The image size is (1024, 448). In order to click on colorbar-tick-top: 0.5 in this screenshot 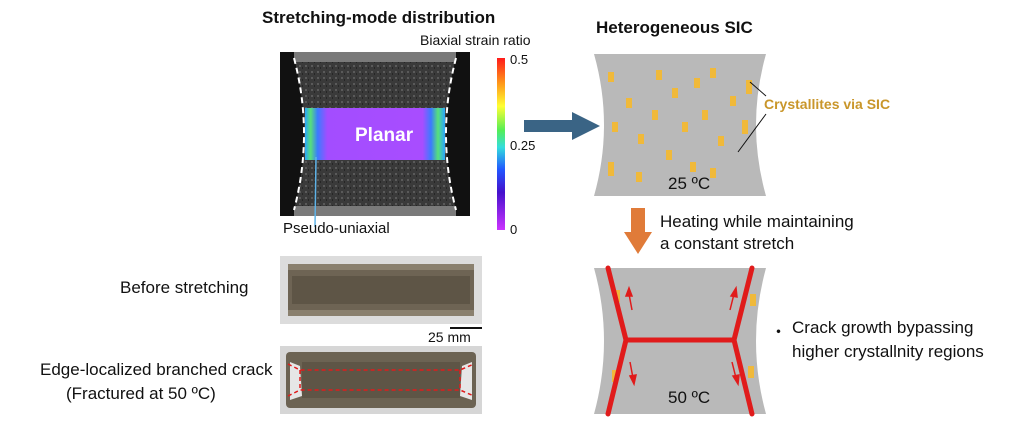, I will do `click(519, 59)`.